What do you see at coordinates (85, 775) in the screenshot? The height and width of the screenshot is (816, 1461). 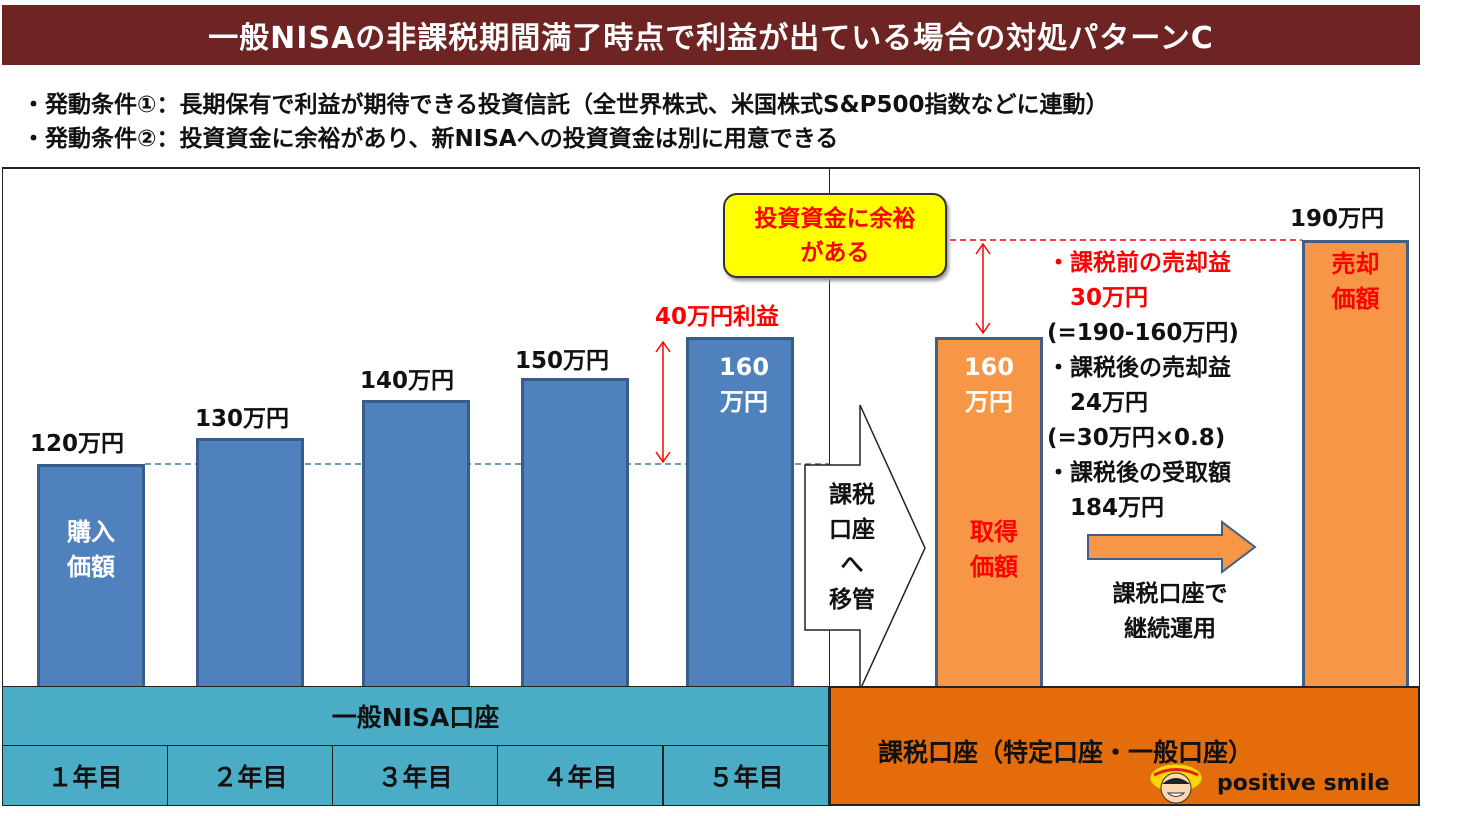 I see `year-cell: １年目` at bounding box center [85, 775].